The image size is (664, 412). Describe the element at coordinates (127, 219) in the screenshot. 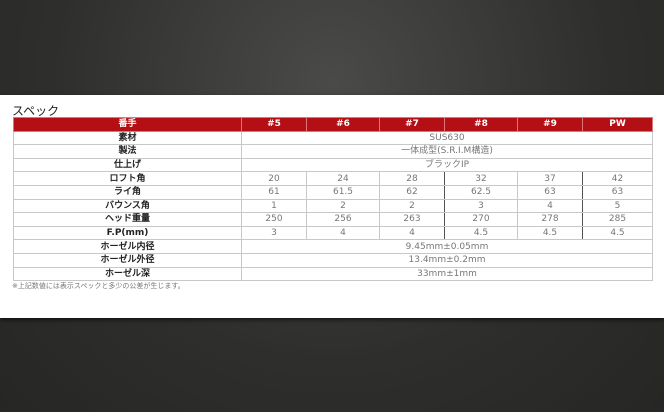

I see `row-label: ヘッド重量` at that location.